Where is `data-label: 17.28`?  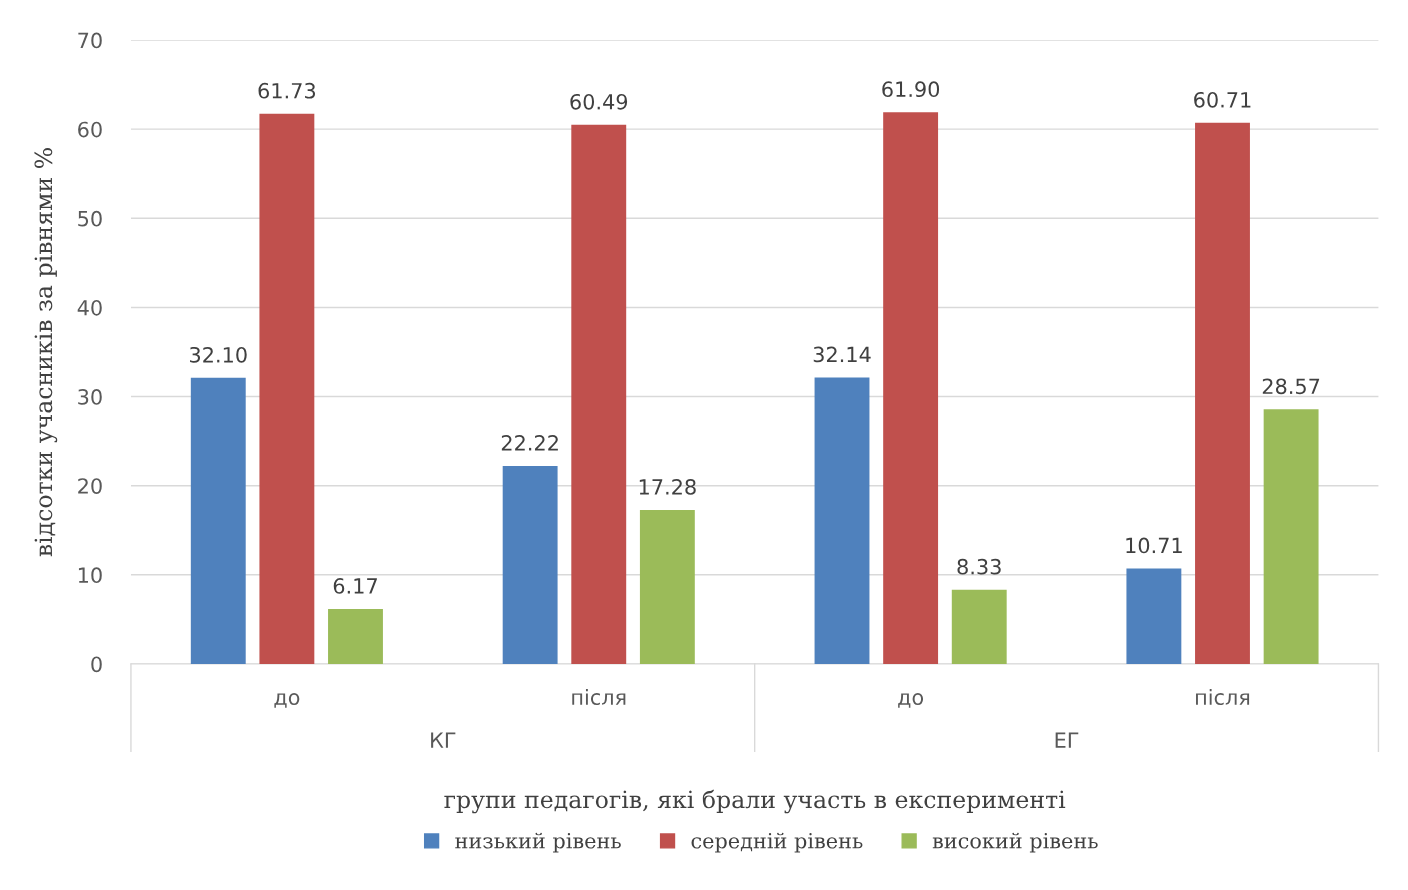 data-label: 17.28 is located at coordinates (667, 487).